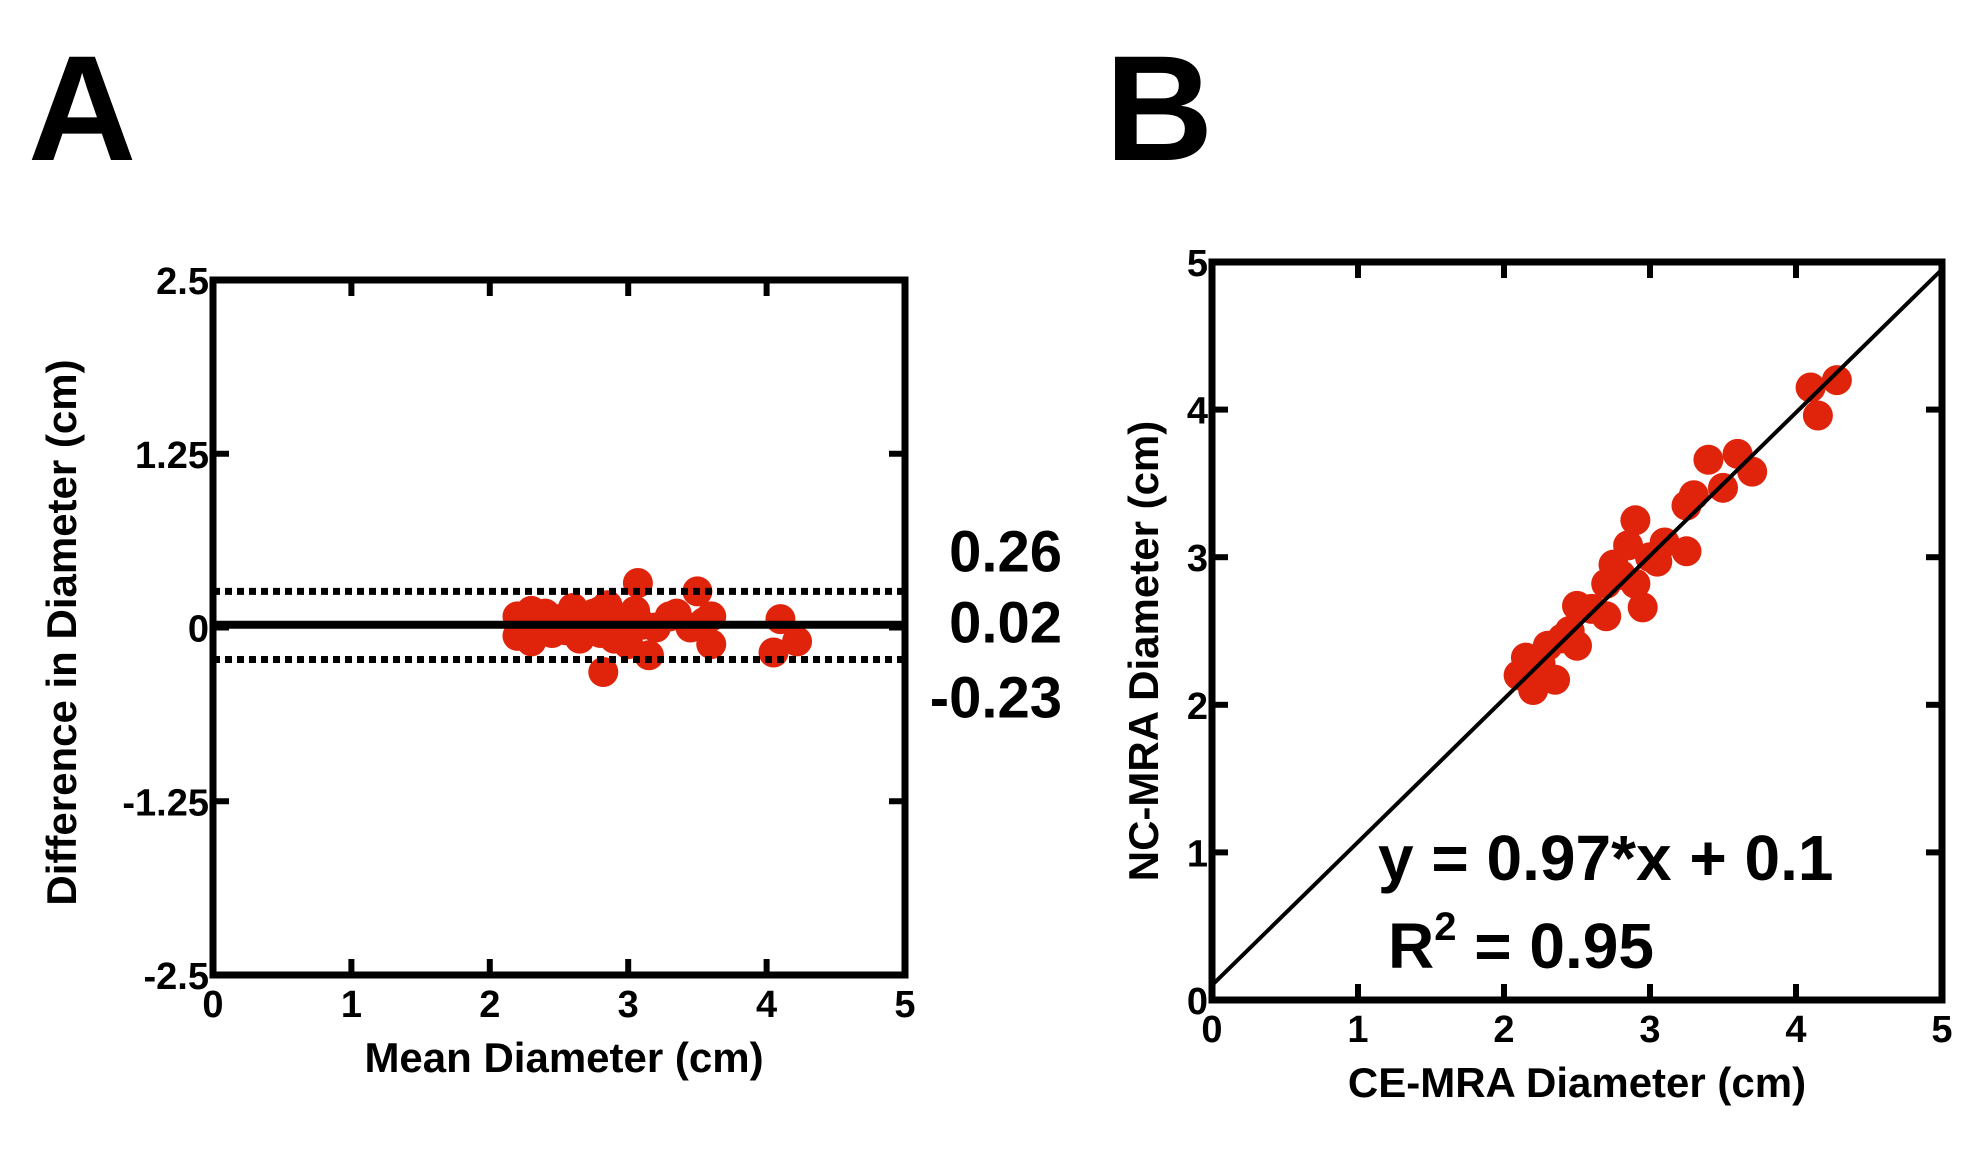  Describe the element at coordinates (1555, 946) in the screenshot. I see `r2-value: = 0.95` at that location.